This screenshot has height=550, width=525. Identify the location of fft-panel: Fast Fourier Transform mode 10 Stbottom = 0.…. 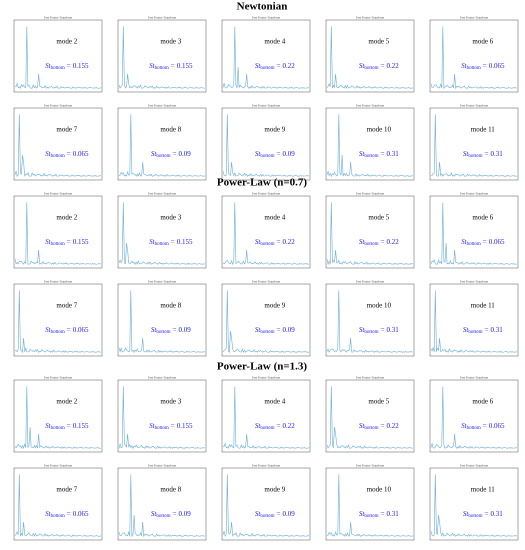
(370, 318).